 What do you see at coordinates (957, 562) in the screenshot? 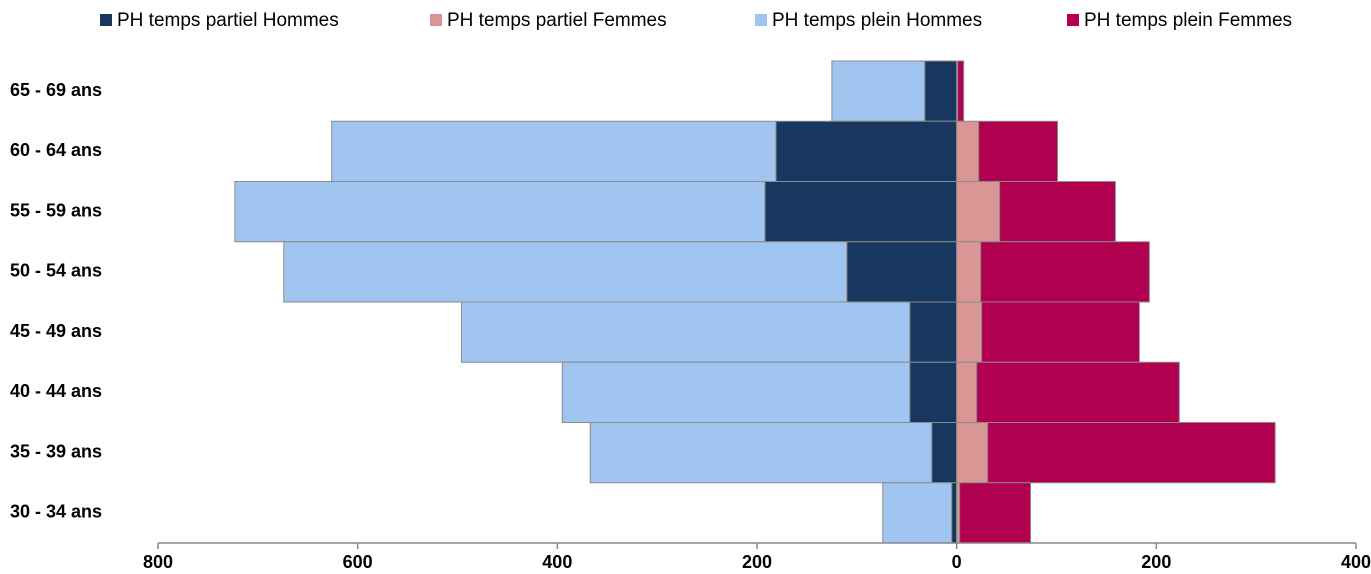
I see `x-tick-label: 0` at bounding box center [957, 562].